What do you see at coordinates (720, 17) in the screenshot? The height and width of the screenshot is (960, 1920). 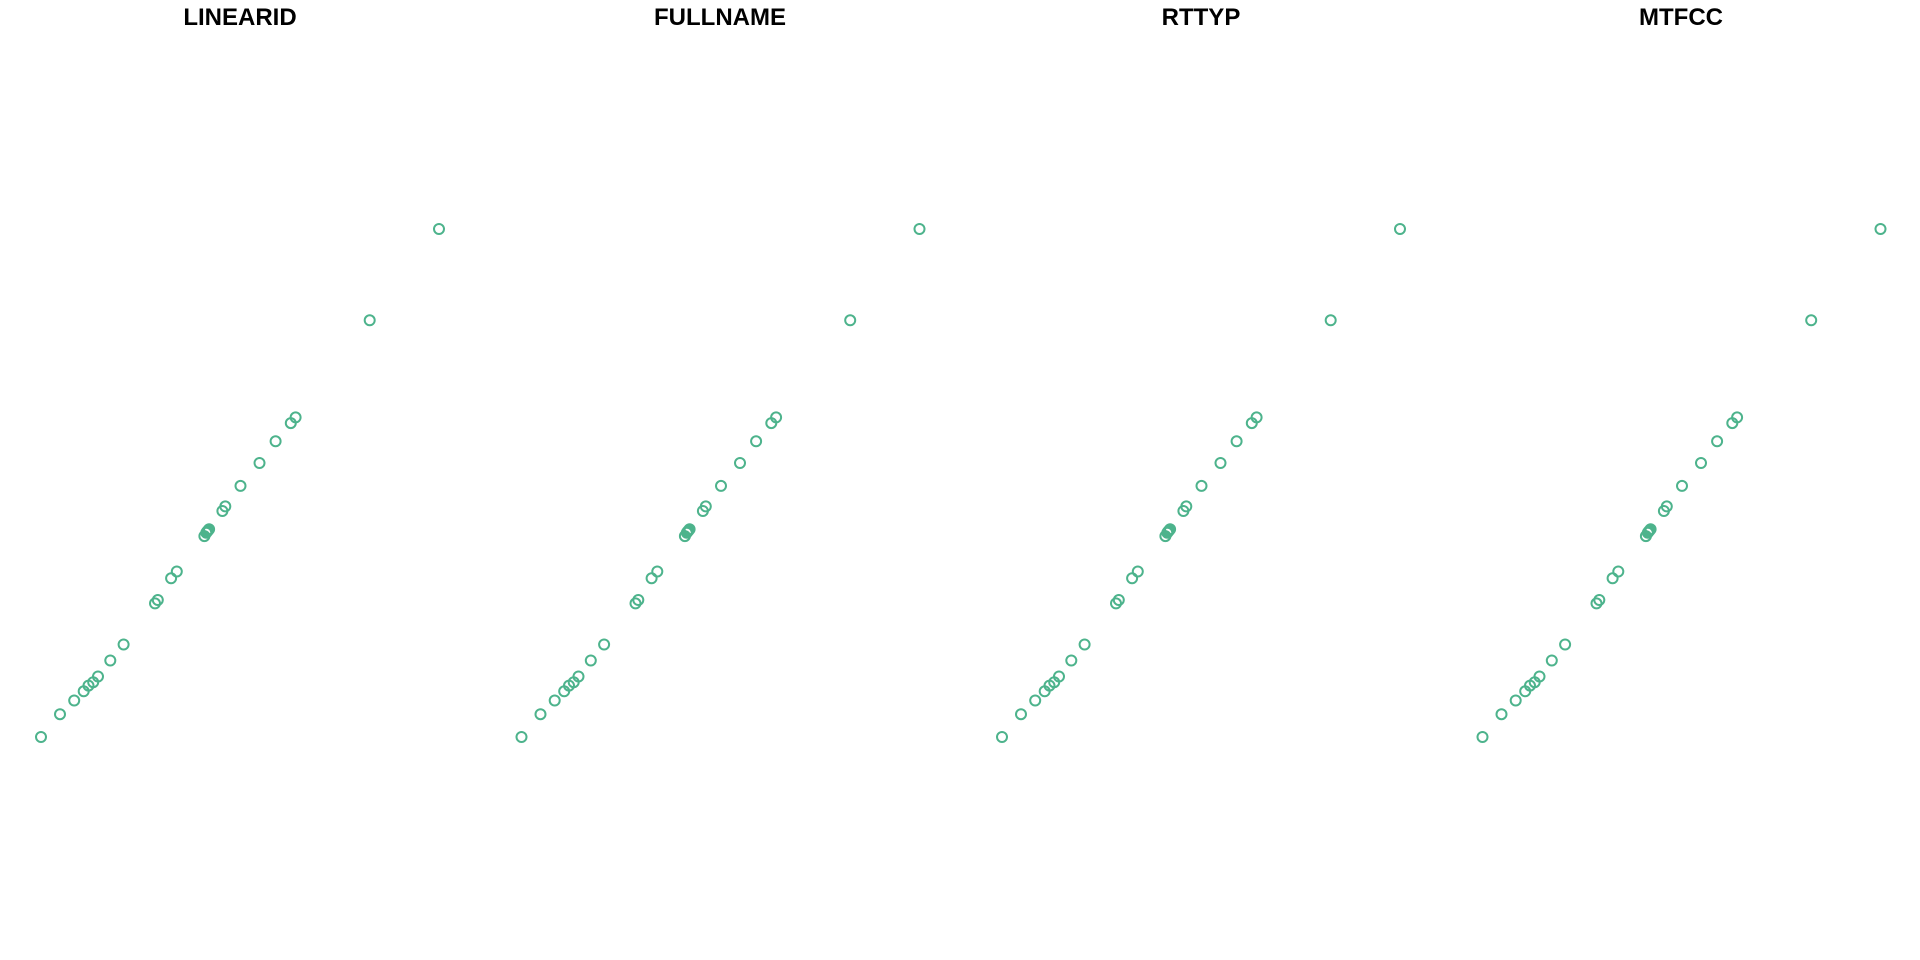 I see `panel-title-fullname: FULLNAME` at bounding box center [720, 17].